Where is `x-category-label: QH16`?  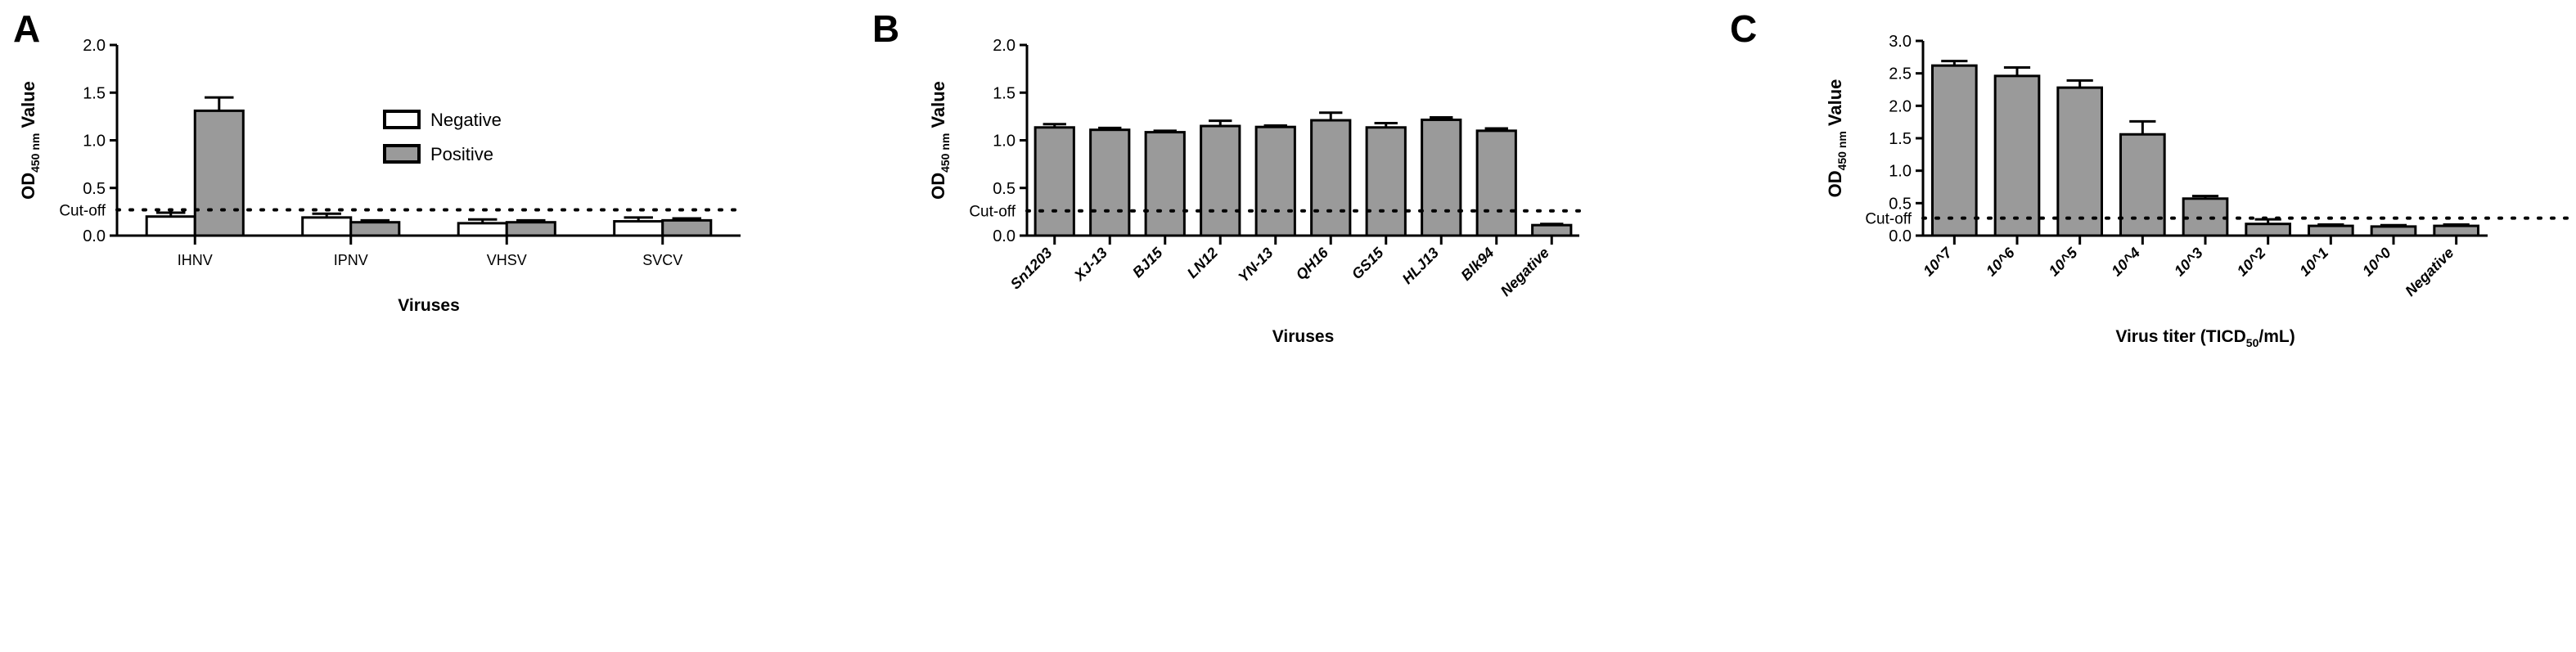 x-category-label: QH16 is located at coordinates (1312, 263).